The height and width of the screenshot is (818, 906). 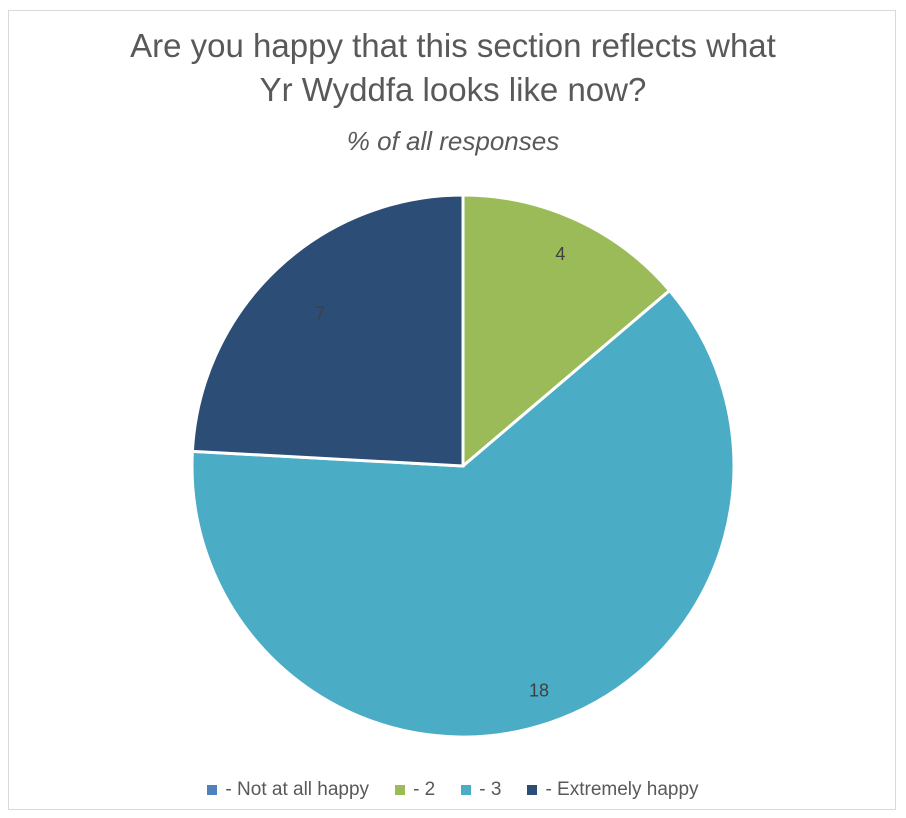 What do you see at coordinates (560, 254) in the screenshot?
I see `slice-data-label: 4` at bounding box center [560, 254].